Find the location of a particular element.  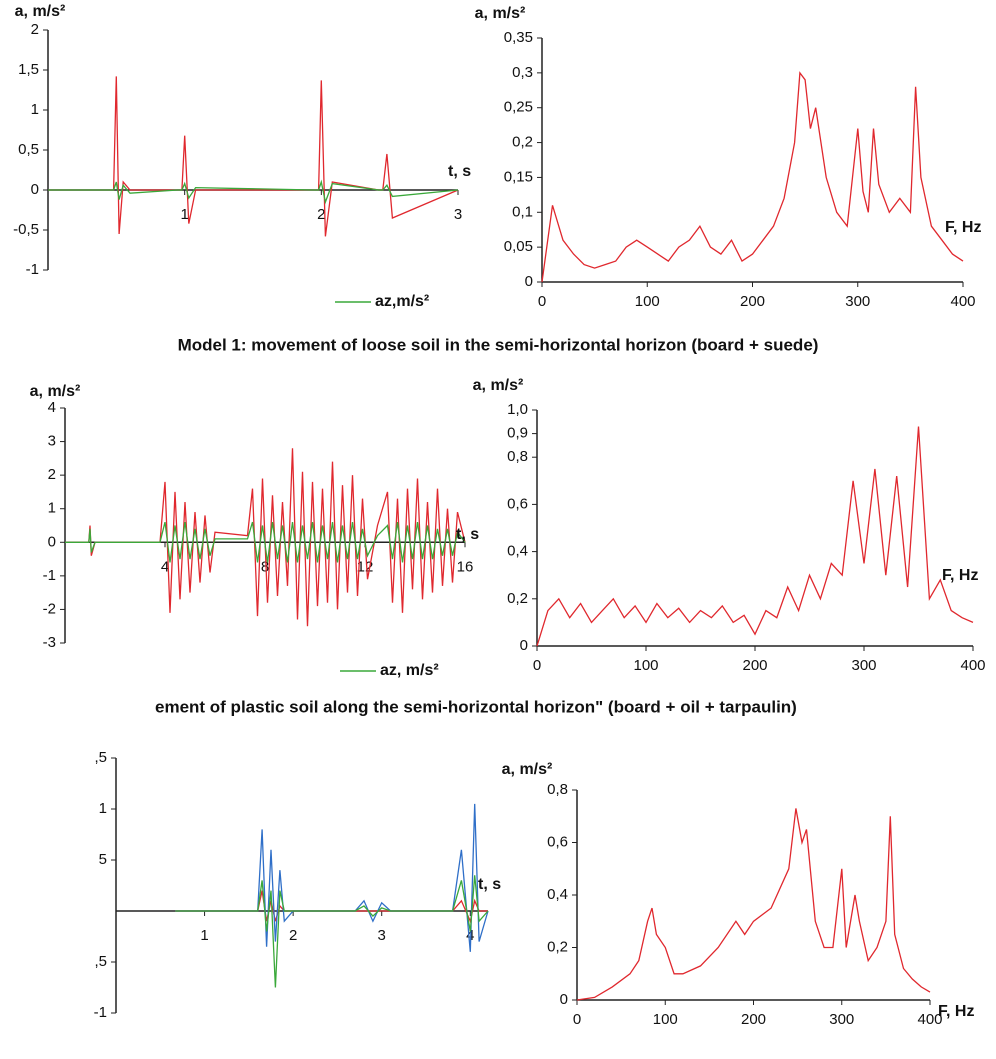

y-tick-label: -3 is located at coordinates (49, 642).